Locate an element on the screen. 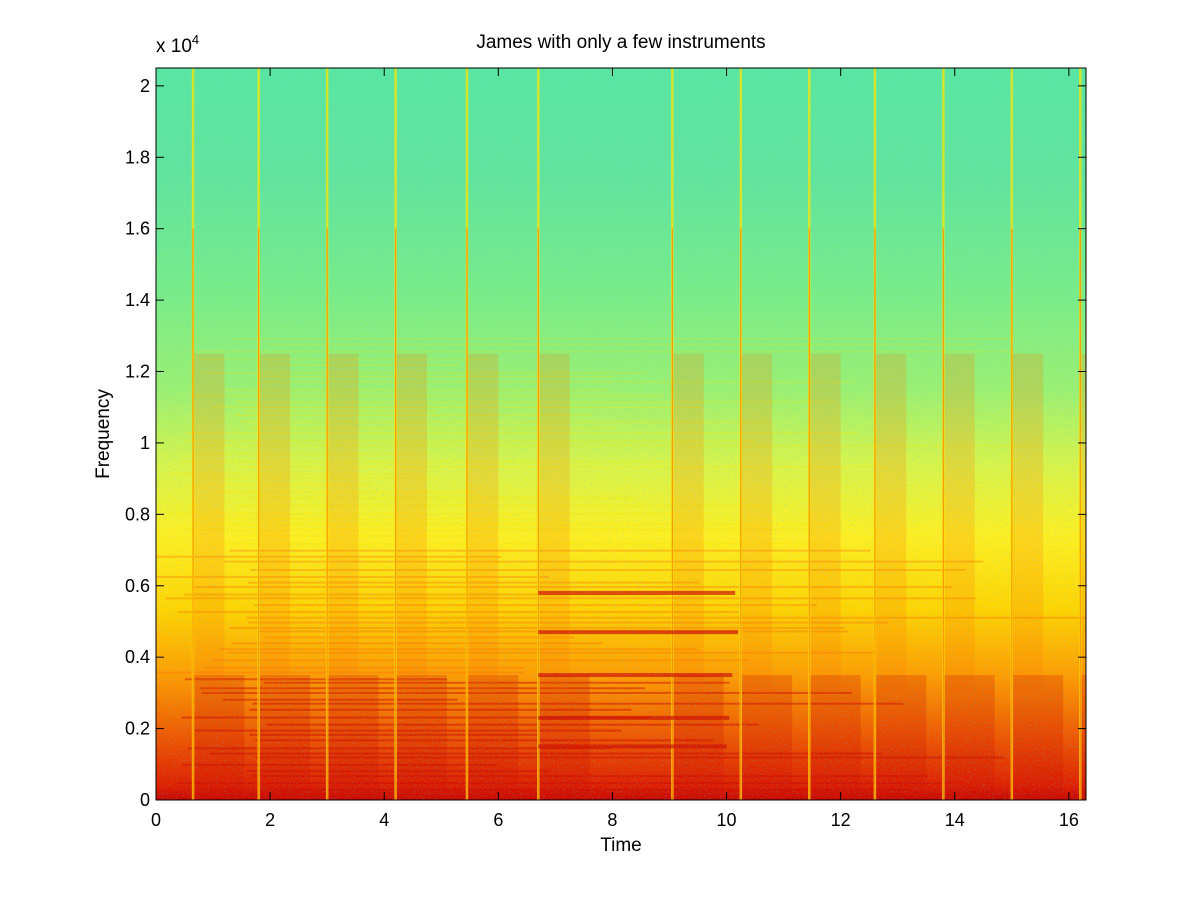 The height and width of the screenshot is (901, 1201). x-axis-label: Time is located at coordinates (621, 845).